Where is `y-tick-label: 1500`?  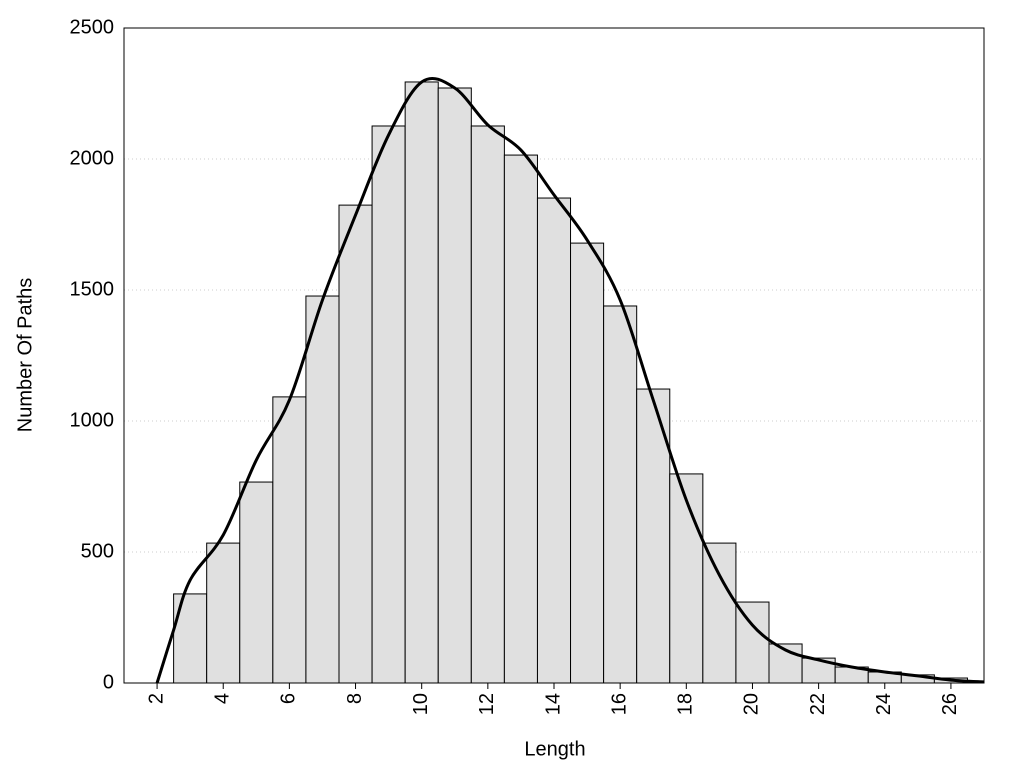
y-tick-label: 1500 is located at coordinates (92, 289).